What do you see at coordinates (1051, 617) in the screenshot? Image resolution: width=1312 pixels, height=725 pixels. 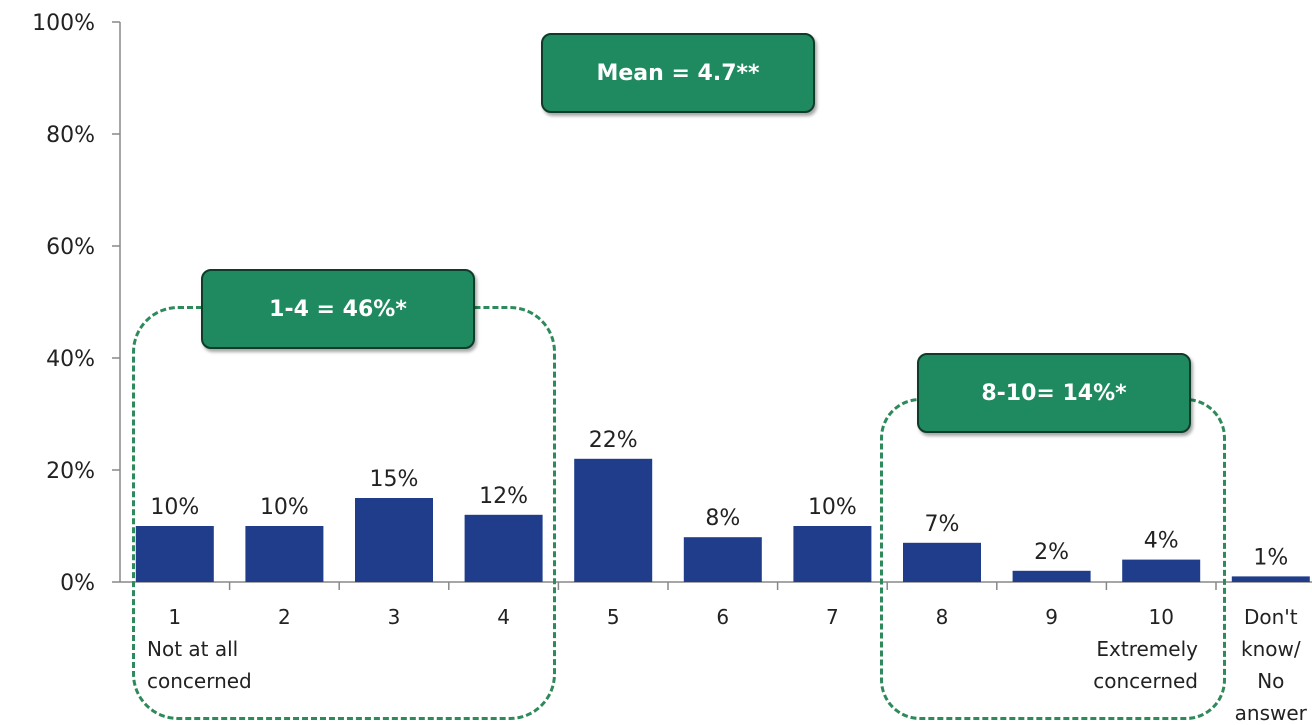 I see `x-tick-label: 9` at bounding box center [1051, 617].